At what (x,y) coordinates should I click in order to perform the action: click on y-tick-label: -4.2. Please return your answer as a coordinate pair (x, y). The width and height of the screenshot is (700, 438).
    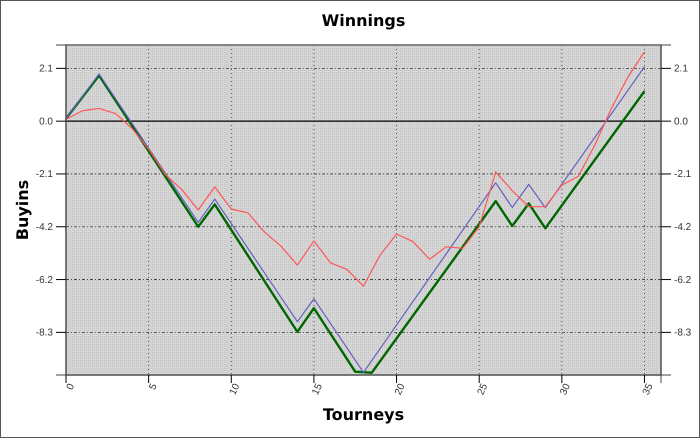
    Looking at the image, I should click on (45, 227).